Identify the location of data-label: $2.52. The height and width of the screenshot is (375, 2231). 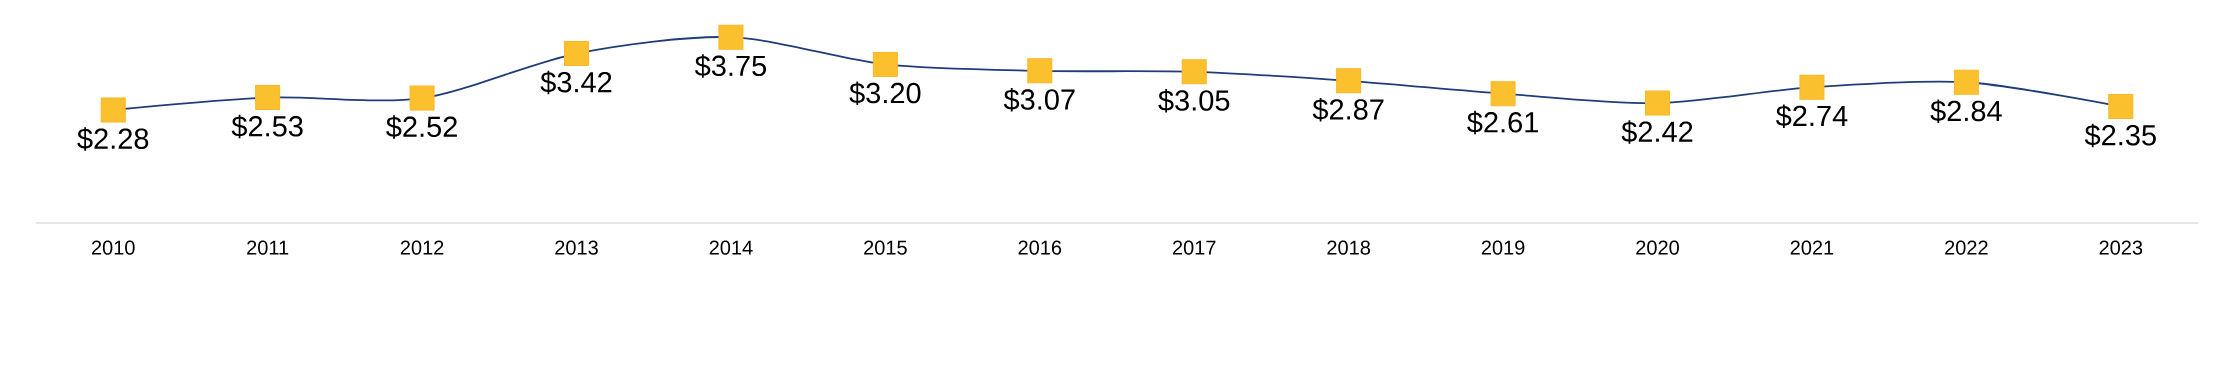
(421, 127).